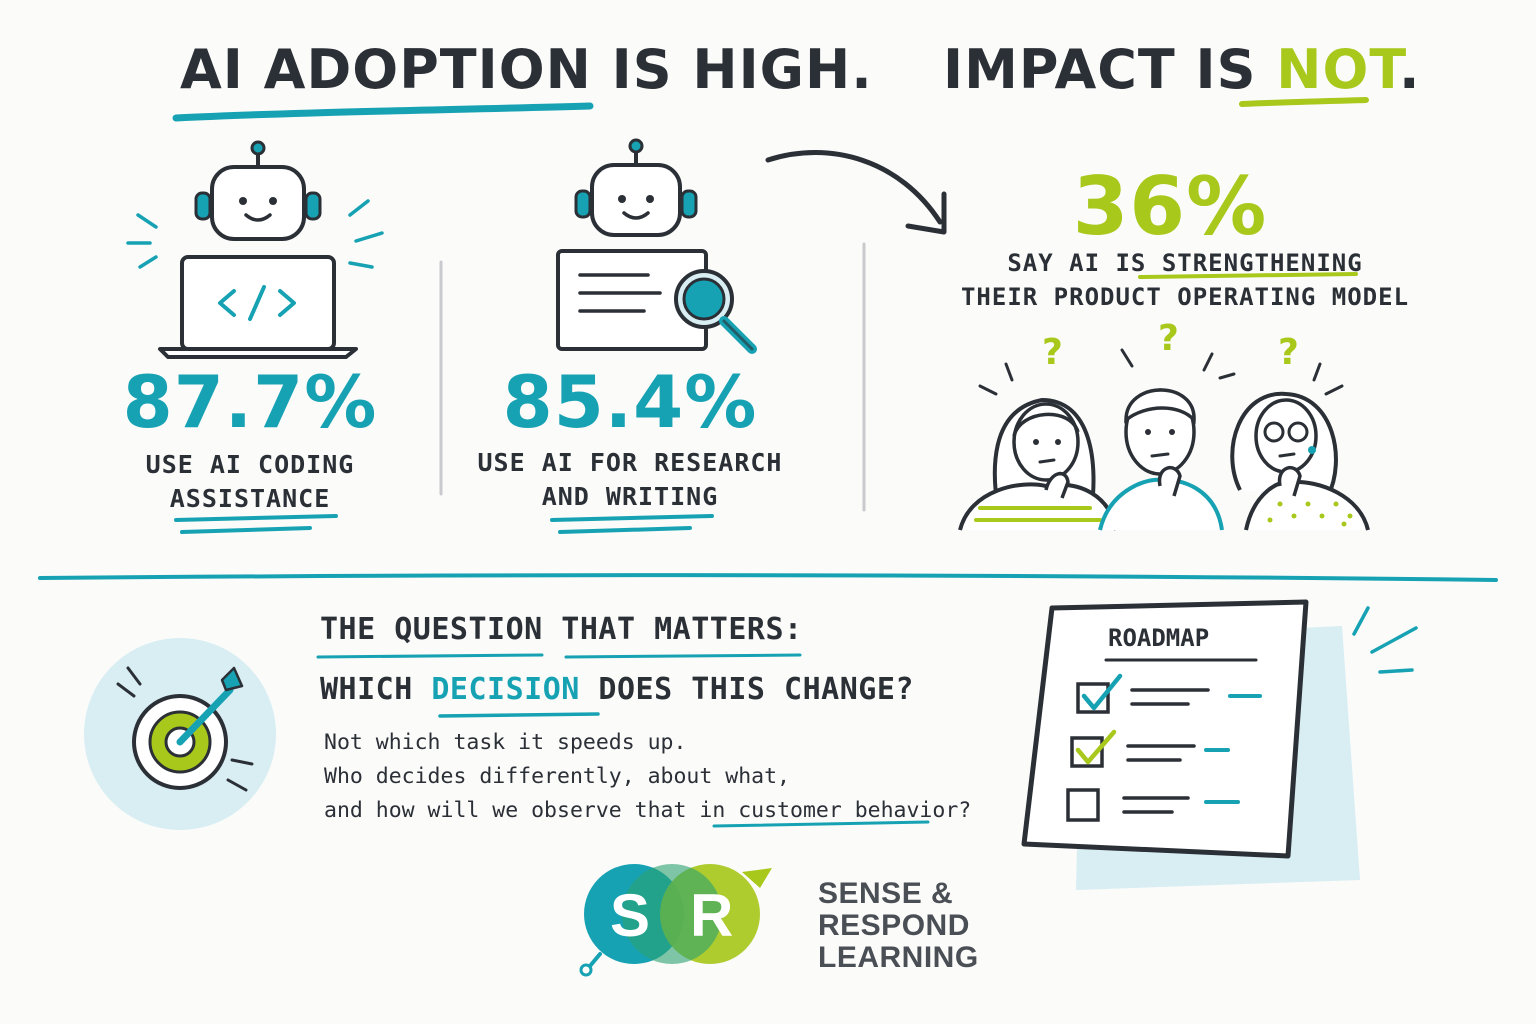  Describe the element at coordinates (255, 249) in the screenshot. I see `robot-laptop-code-icon` at that location.